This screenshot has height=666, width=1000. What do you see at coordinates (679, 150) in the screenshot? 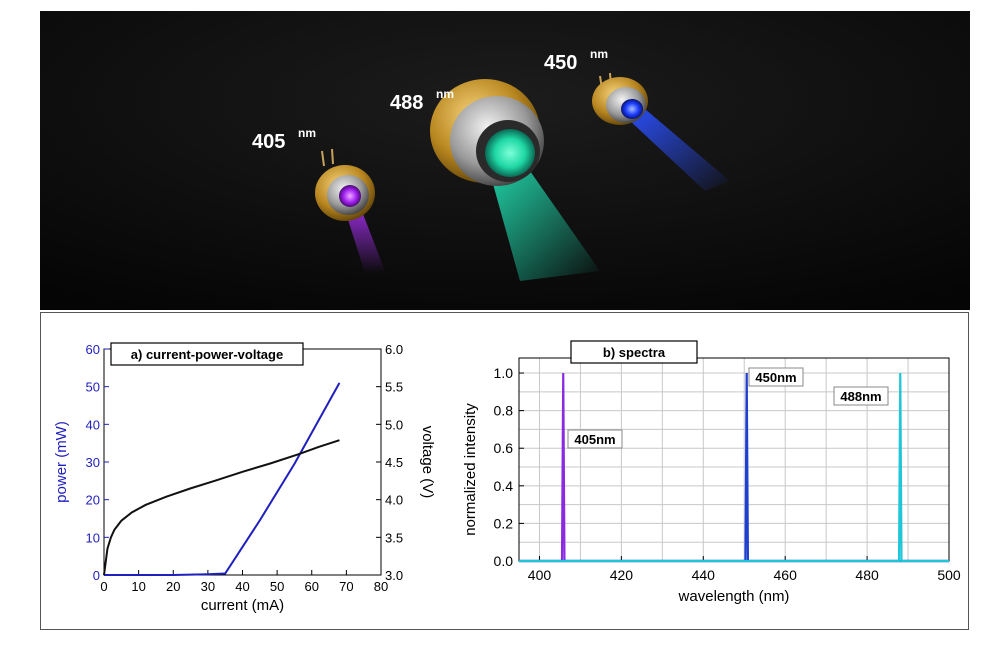
I see `blue-beam` at bounding box center [679, 150].